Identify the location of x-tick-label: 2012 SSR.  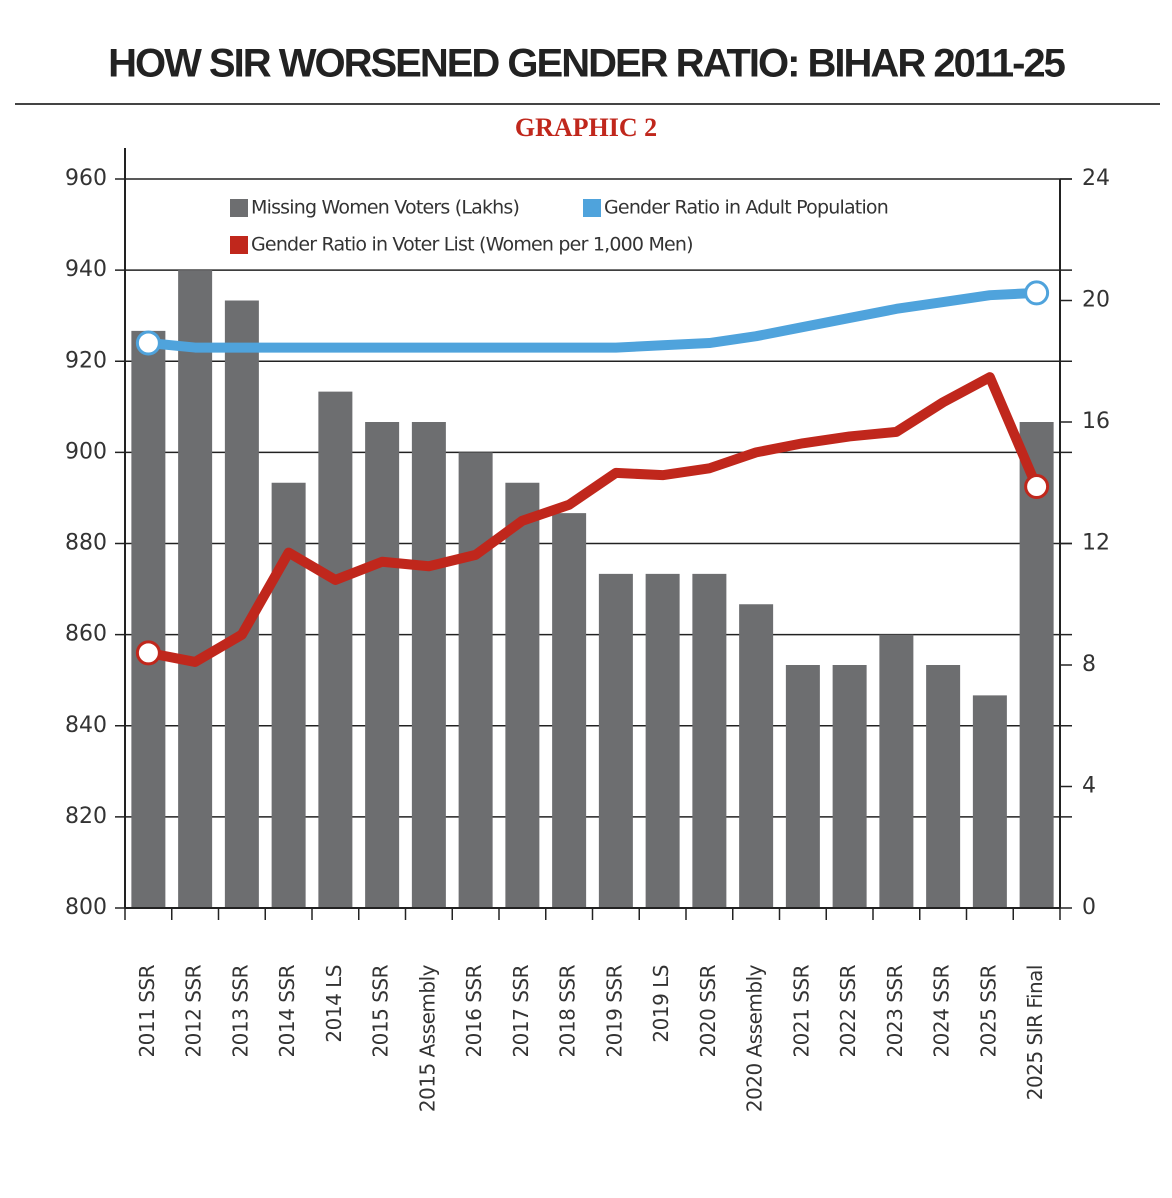
(194, 1010).